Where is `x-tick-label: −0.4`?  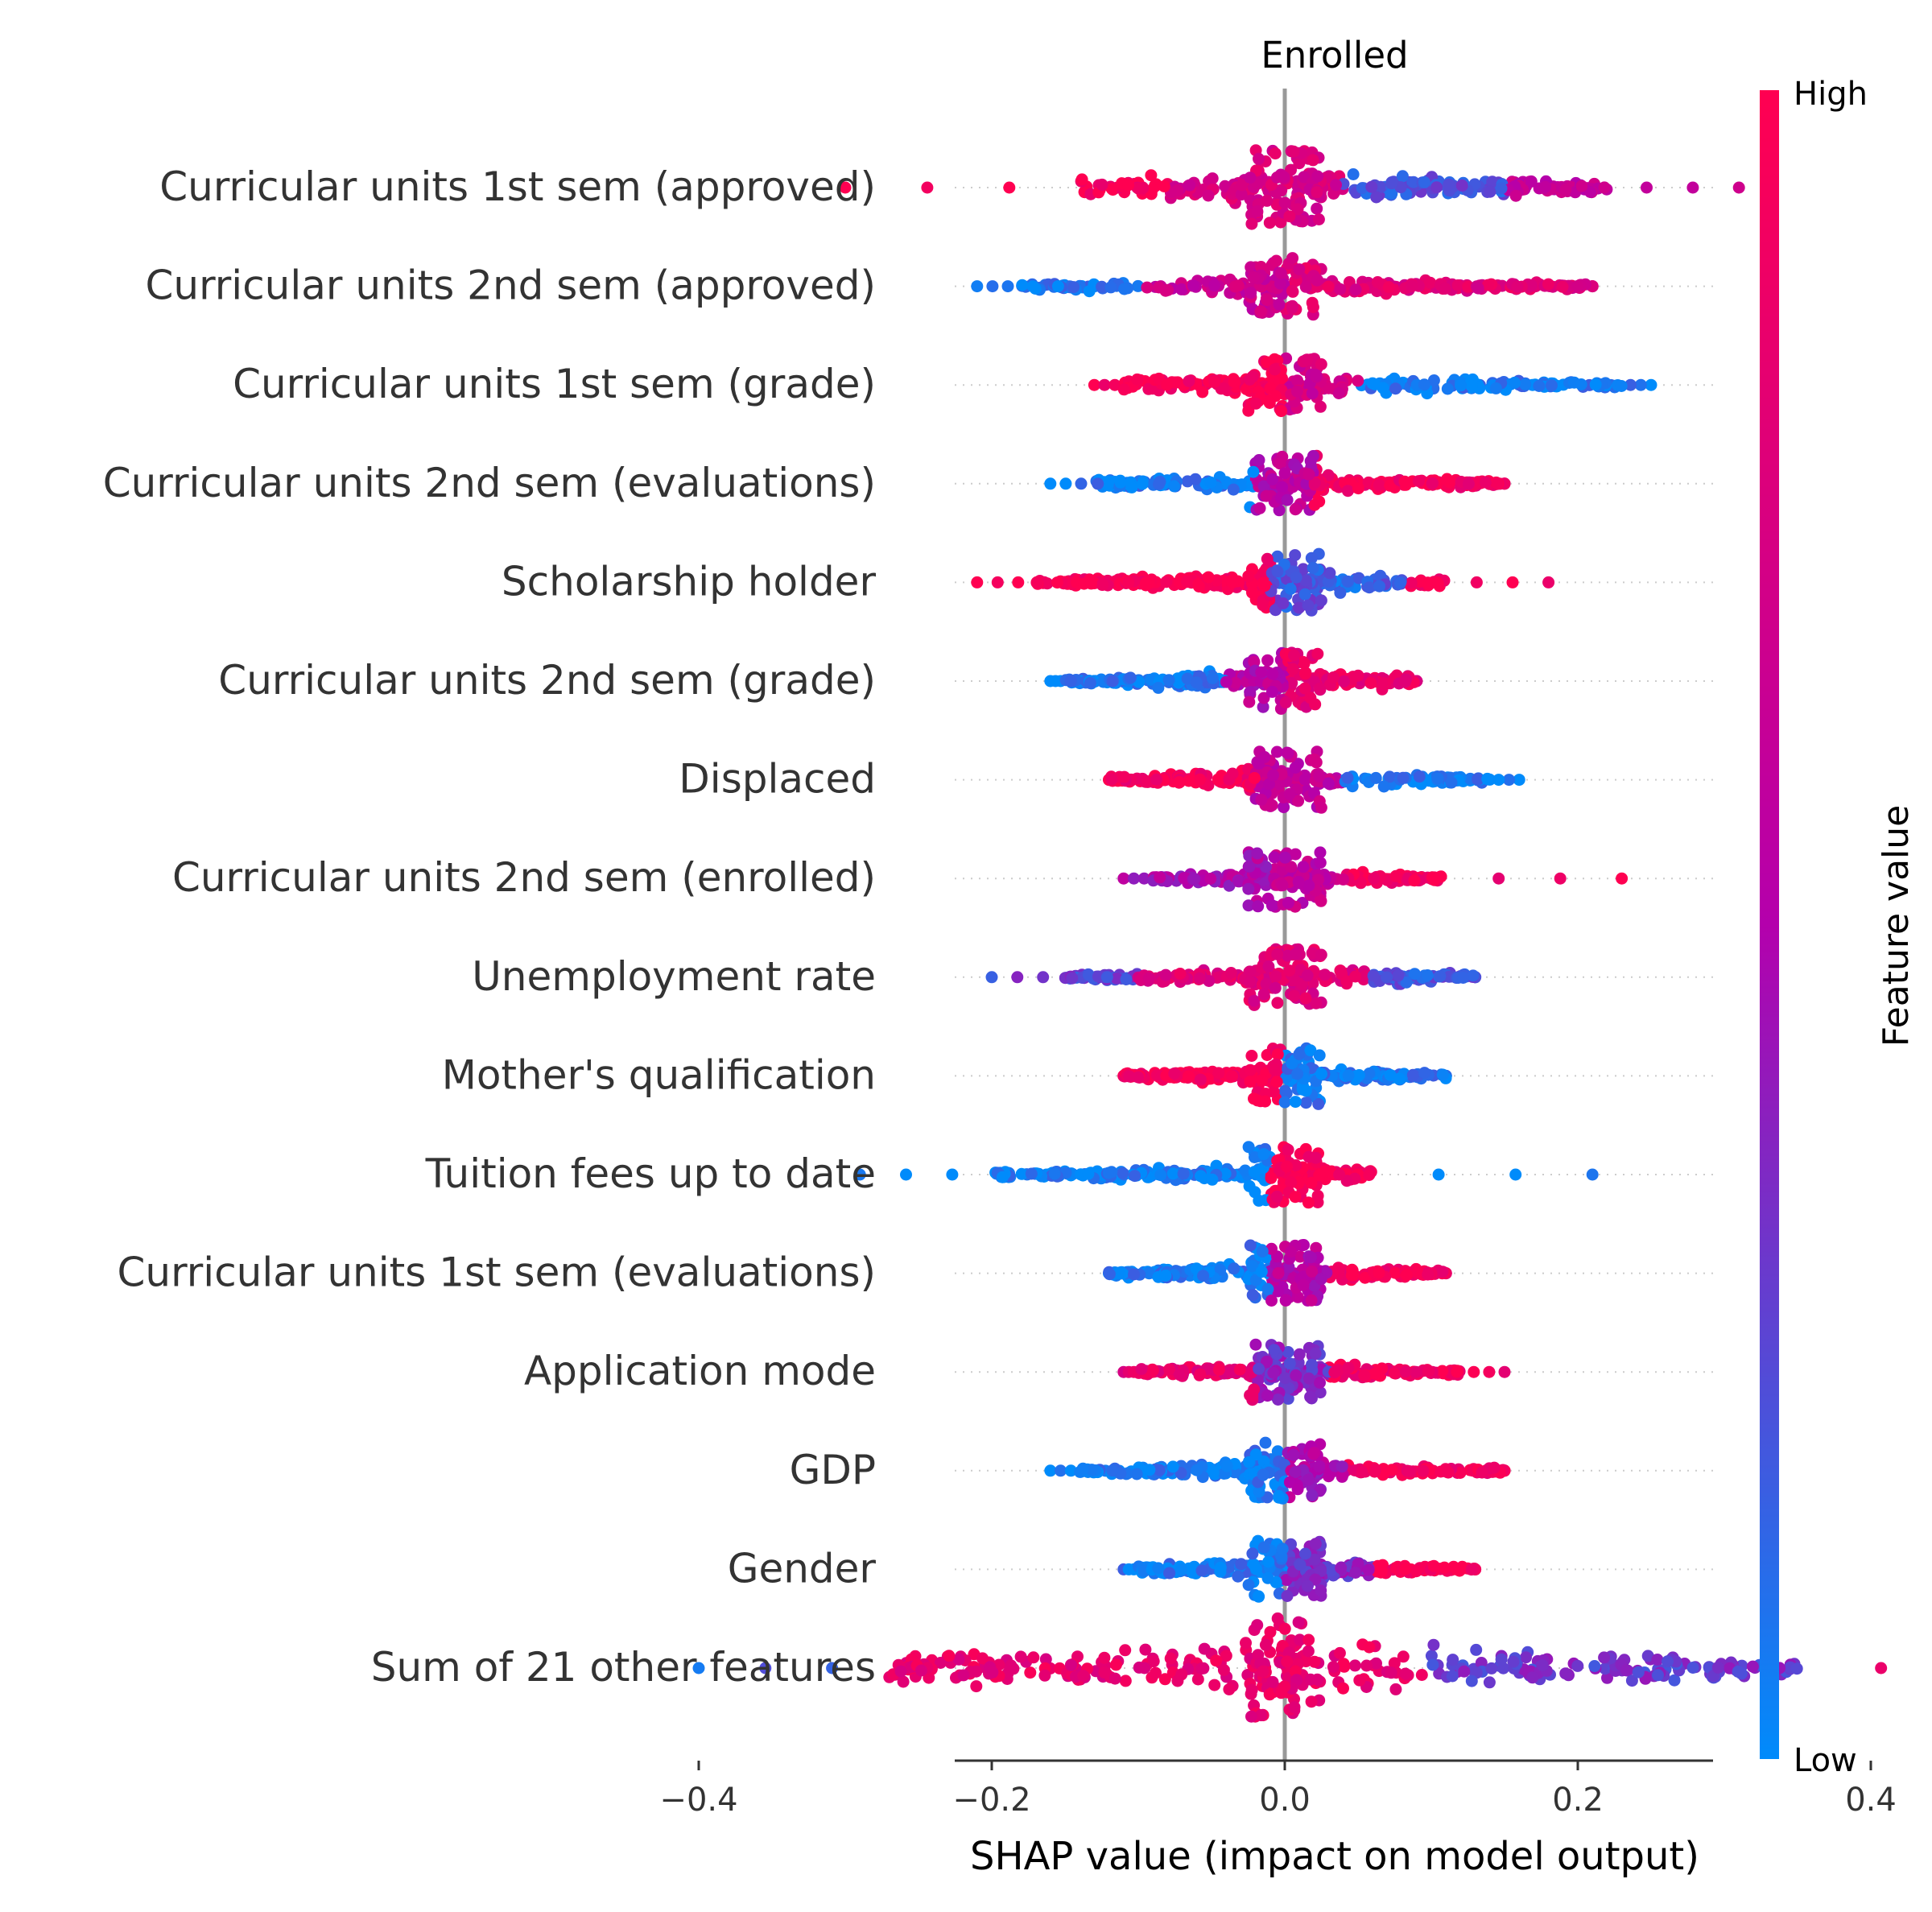
x-tick-label: −0.4 is located at coordinates (698, 1801).